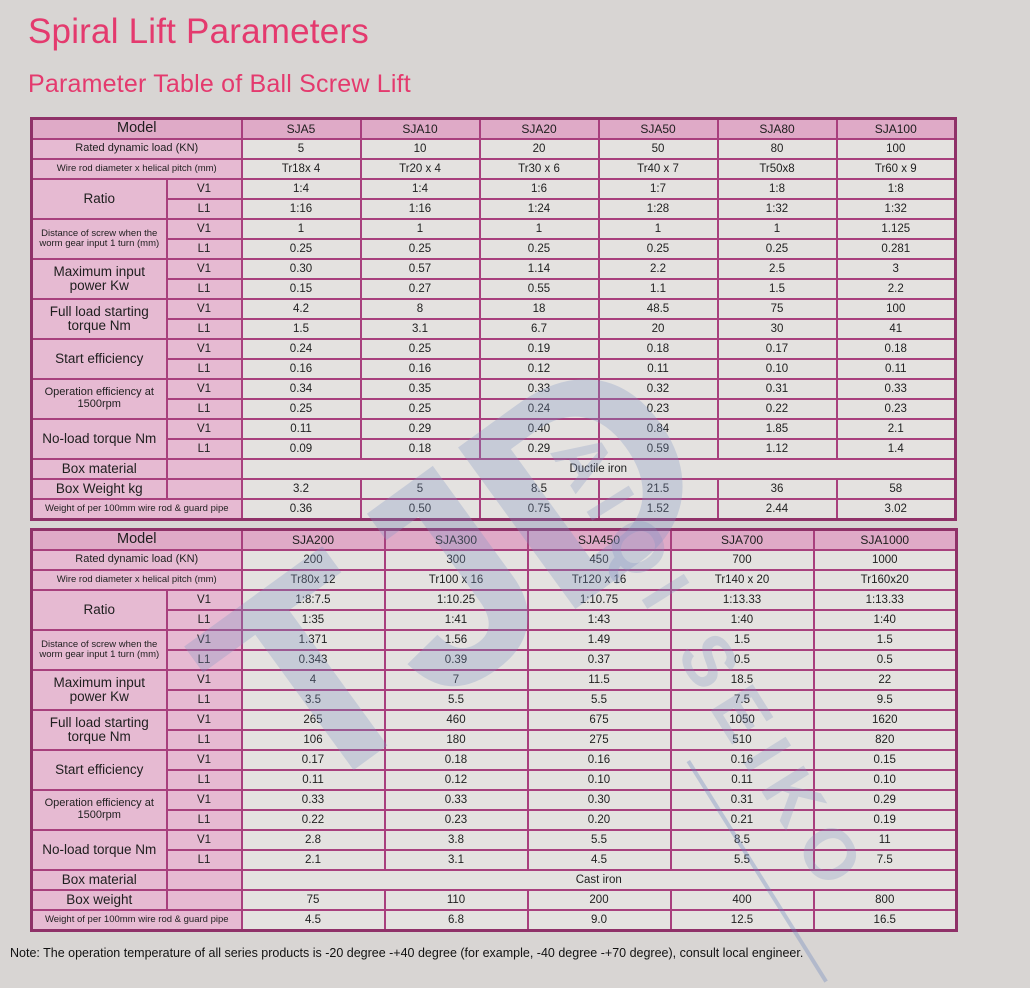 This screenshot has height=988, width=1030. Describe the element at coordinates (742, 560) in the screenshot. I see `value-cell: 700` at that location.